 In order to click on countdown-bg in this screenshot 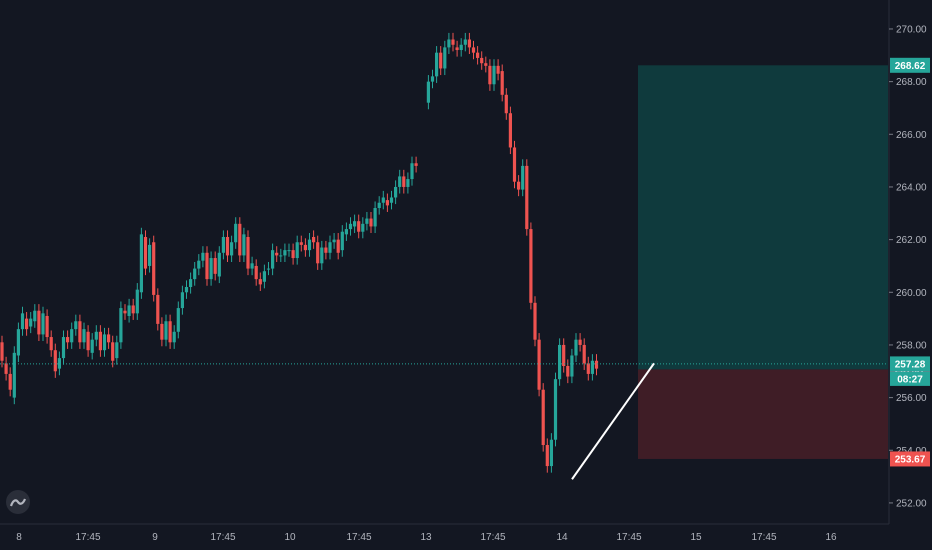, I will do `click(910, 378)`.